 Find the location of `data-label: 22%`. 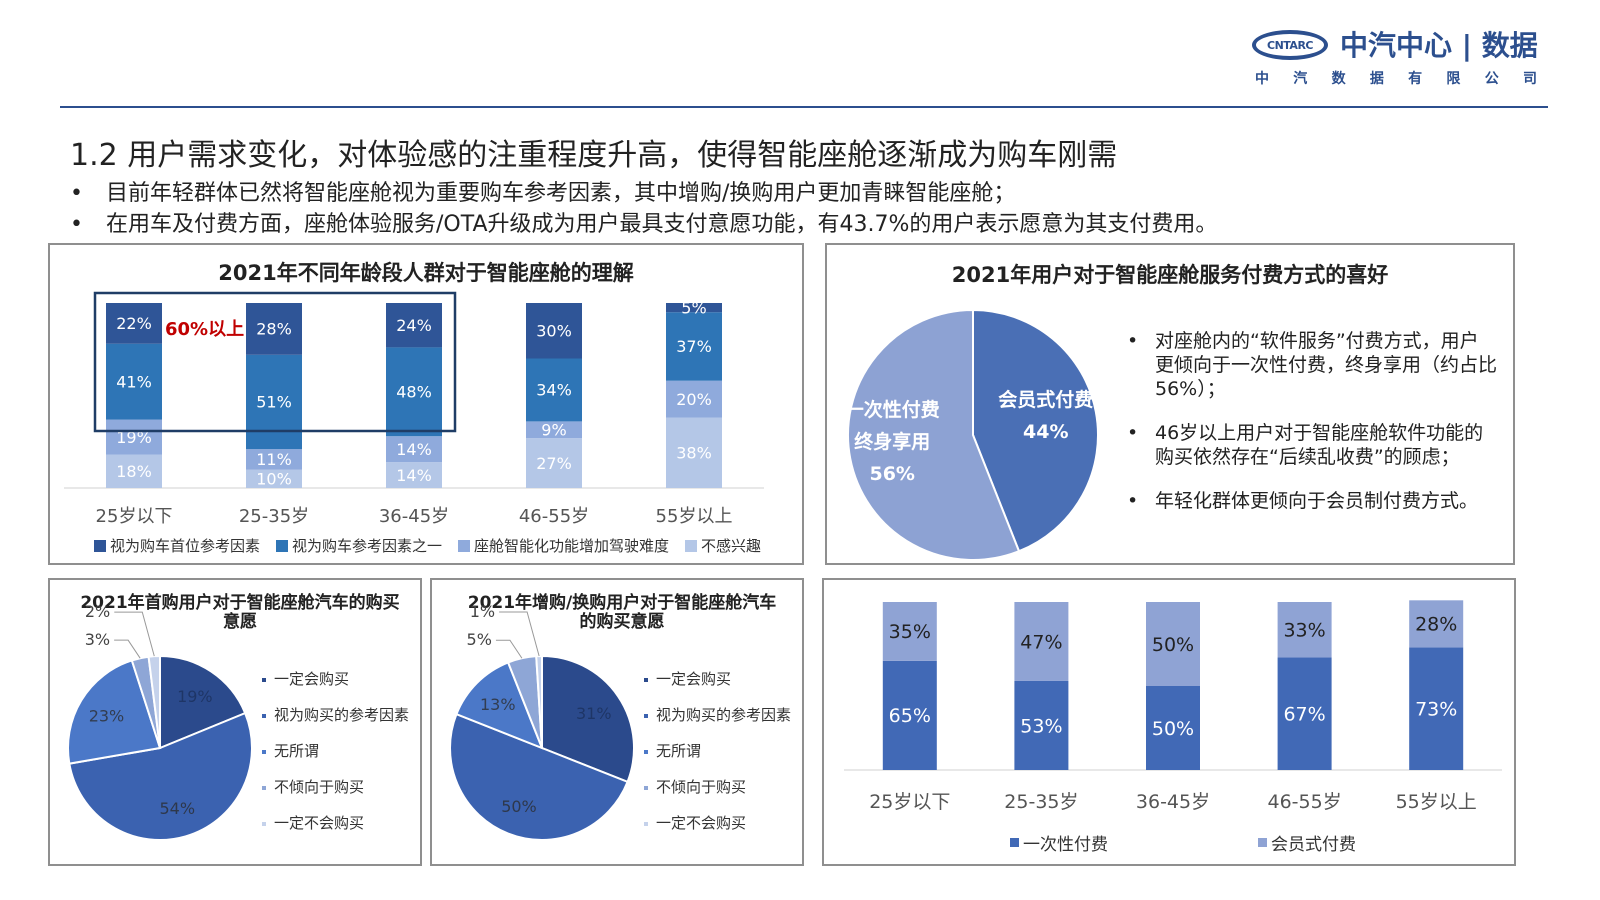

data-label: 22% is located at coordinates (134, 323).